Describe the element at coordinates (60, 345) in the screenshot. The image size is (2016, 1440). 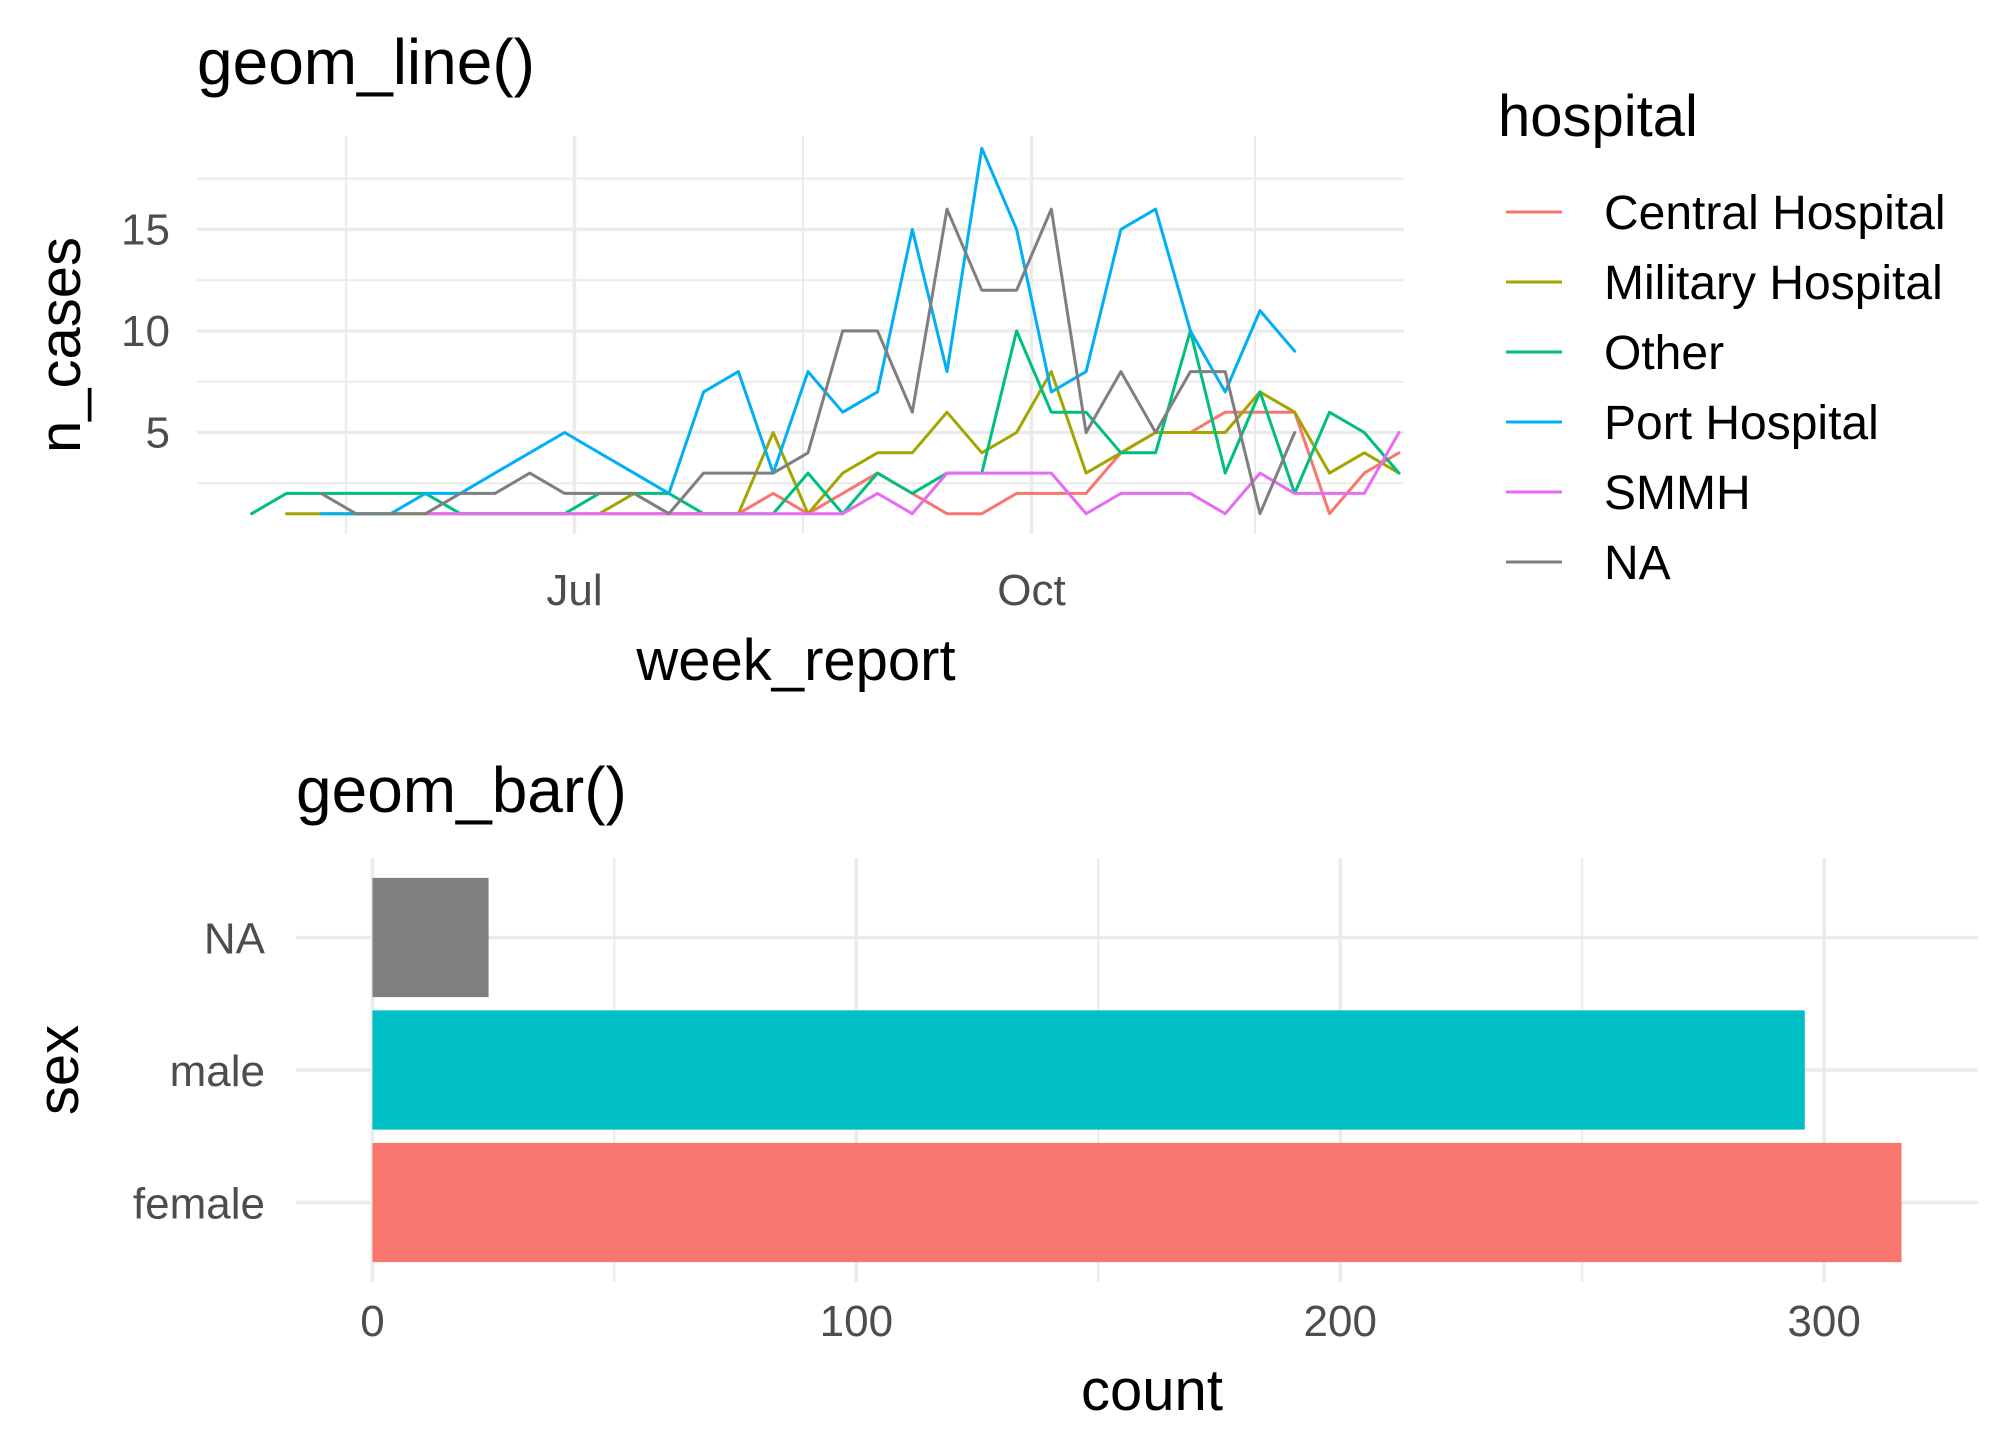
I see `line-chart-y-axis-label: n_cases` at that location.